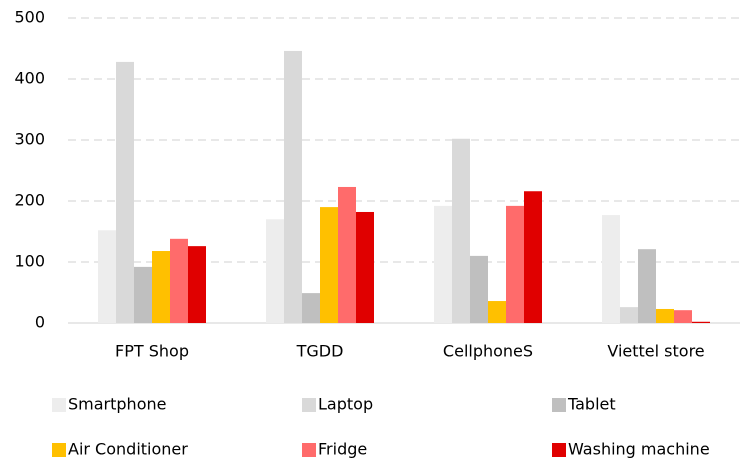  Describe the element at coordinates (29, 200) in the screenshot. I see `y-tick-label: 200` at that location.